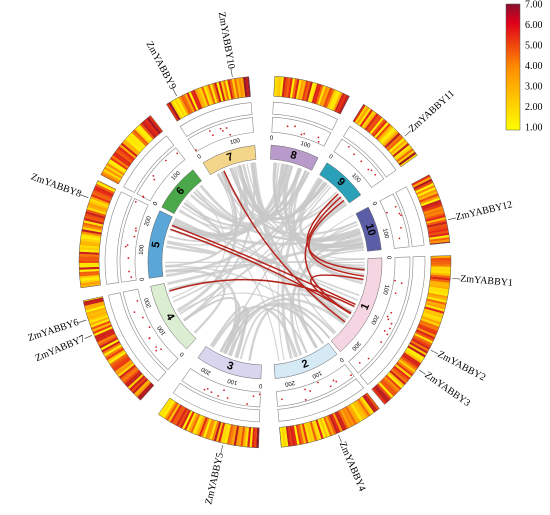  What do you see at coordinates (534, 25) in the screenshot?
I see `legend-tick-label: 6.00` at bounding box center [534, 25].